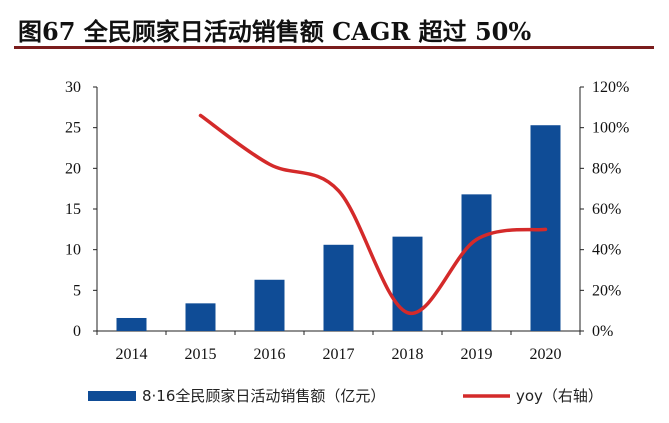 The height and width of the screenshot is (423, 669). I want to click on y-tick-label-right: 80%, so click(606, 168).